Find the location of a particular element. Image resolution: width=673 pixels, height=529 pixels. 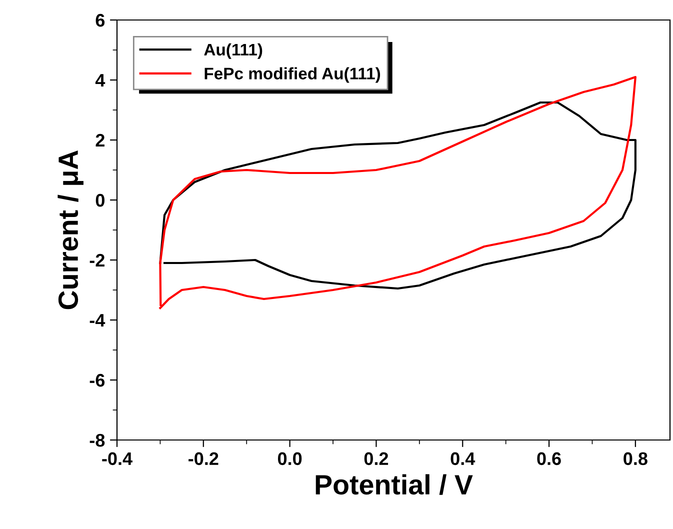

x-tick-label: -0.4 is located at coordinates (117, 459).